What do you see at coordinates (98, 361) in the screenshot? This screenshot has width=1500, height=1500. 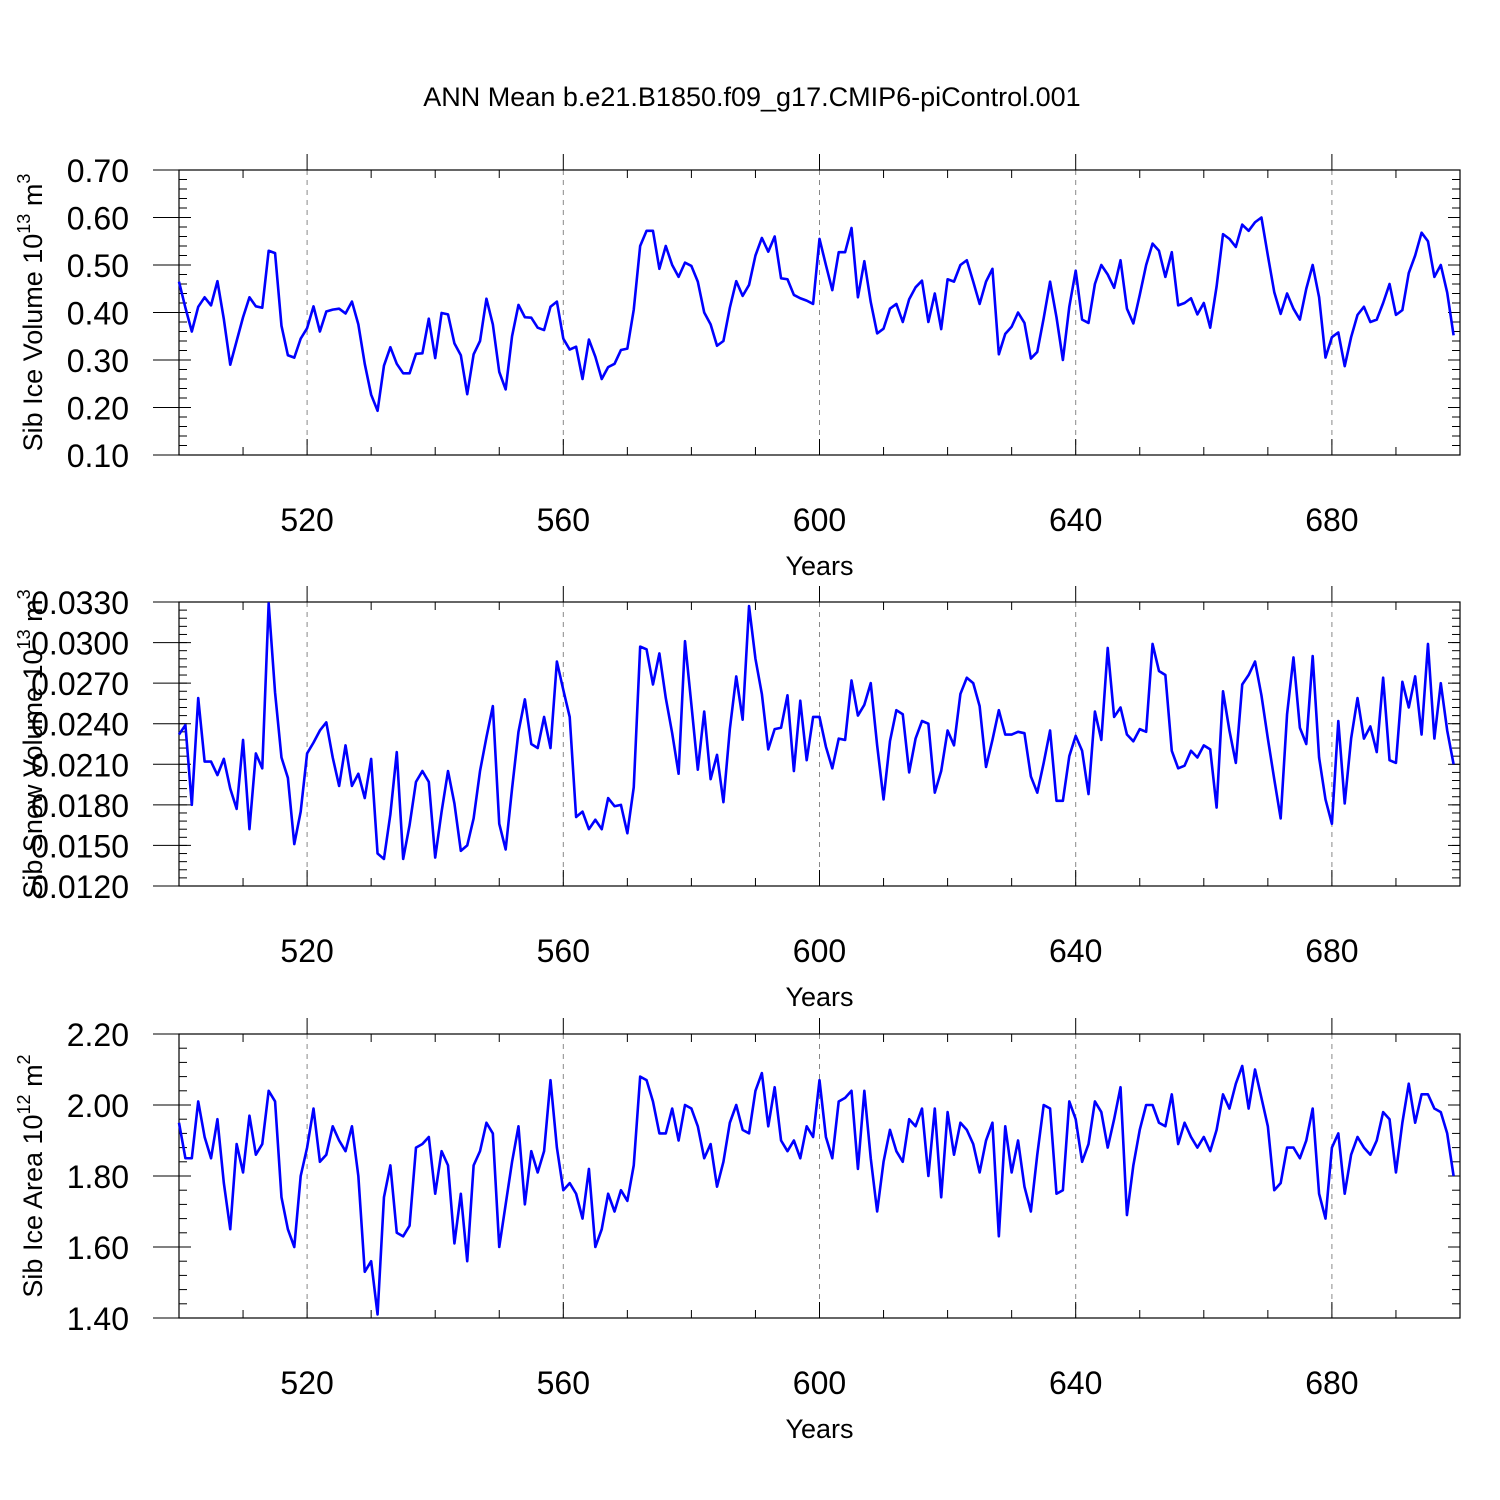 I see `y-tick-label: 0.30` at bounding box center [98, 361].